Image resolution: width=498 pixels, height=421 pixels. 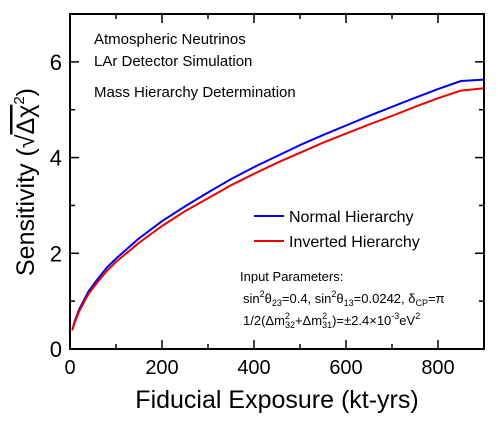 What do you see at coordinates (173, 61) in the screenshot?
I see `annotation-lar: LAr Detector Simulation` at bounding box center [173, 61].